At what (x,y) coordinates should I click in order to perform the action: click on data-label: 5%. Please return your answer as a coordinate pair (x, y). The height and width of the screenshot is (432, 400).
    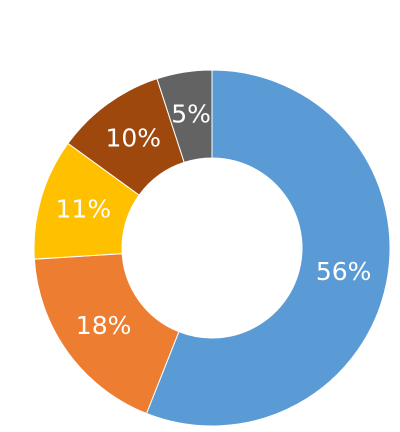
    Looking at the image, I should click on (191, 114).